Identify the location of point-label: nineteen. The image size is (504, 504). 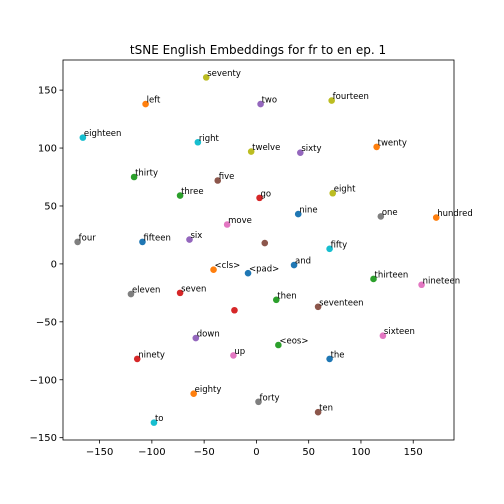
(442, 281).